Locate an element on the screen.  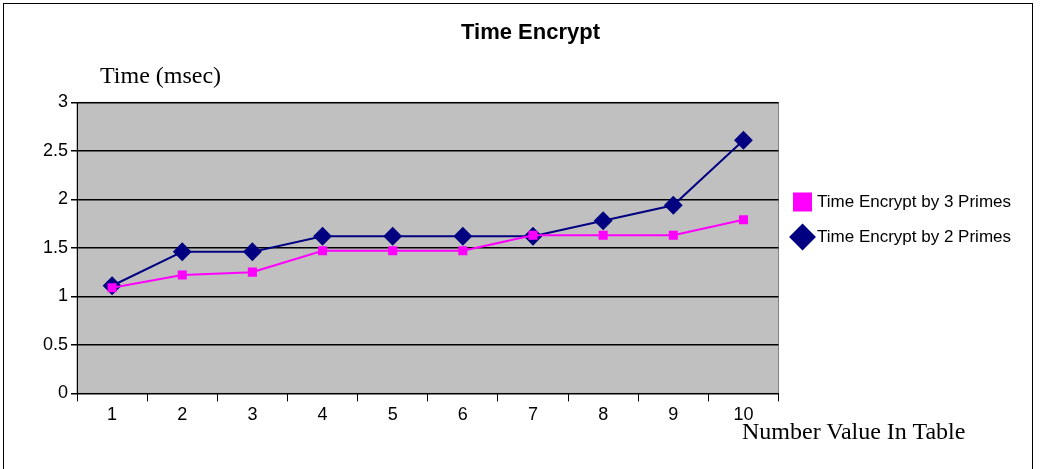
x-tick-label: 2 is located at coordinates (182, 414).